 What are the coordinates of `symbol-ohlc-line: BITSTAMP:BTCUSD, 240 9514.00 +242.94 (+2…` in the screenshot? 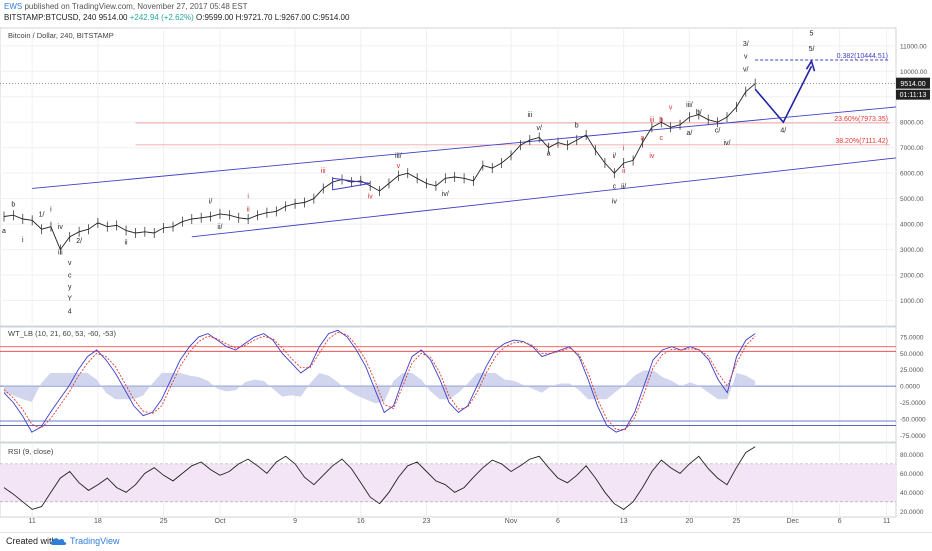 It's located at (176, 17).